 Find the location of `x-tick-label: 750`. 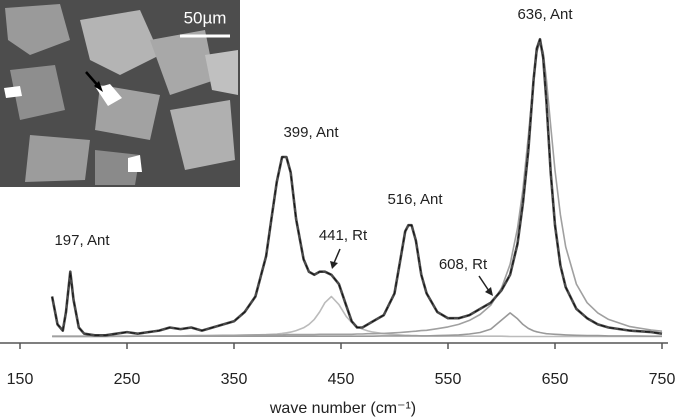

x-tick-label: 750 is located at coordinates (662, 379).